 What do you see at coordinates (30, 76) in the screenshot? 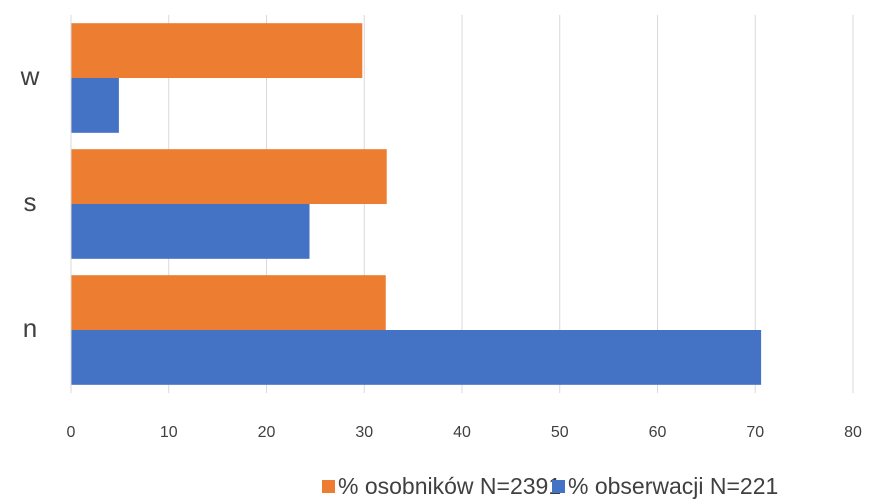
I see `y-tick-label: w` at bounding box center [30, 76].